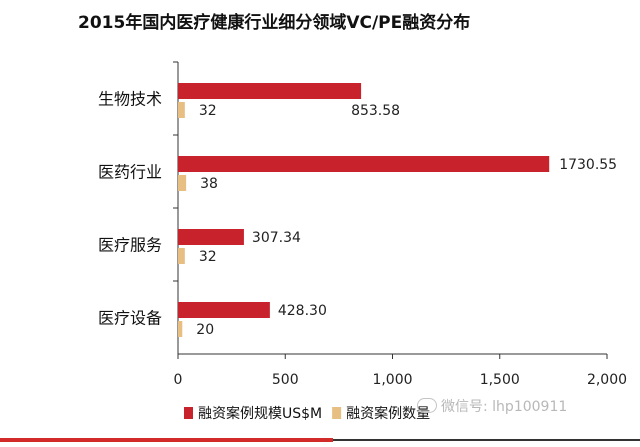  I want to click on x-tick-label: 1,500, so click(500, 380).